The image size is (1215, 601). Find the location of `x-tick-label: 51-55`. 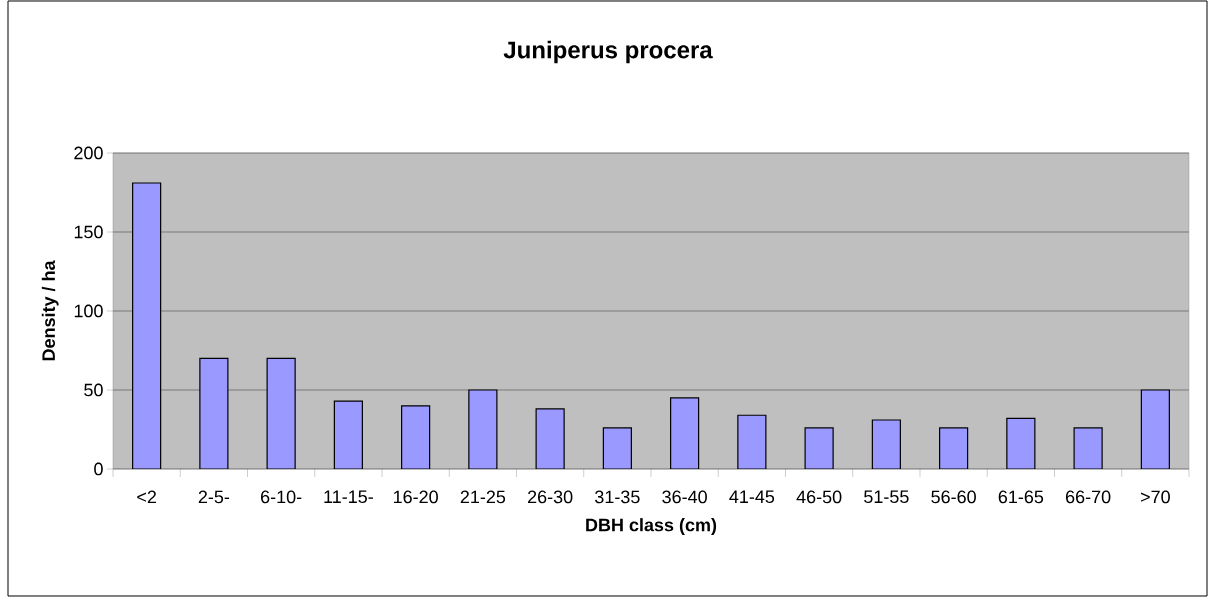

x-tick-label: 51-55 is located at coordinates (886, 497).